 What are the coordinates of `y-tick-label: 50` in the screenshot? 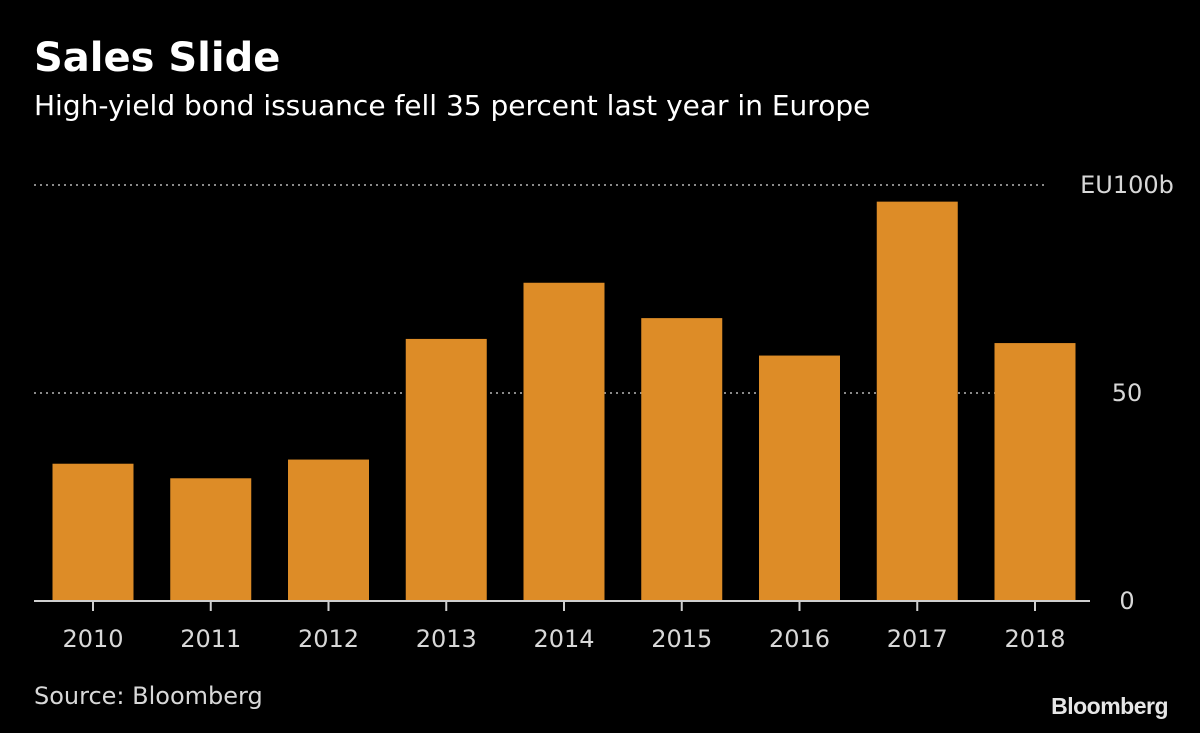 It's located at (1127, 393).